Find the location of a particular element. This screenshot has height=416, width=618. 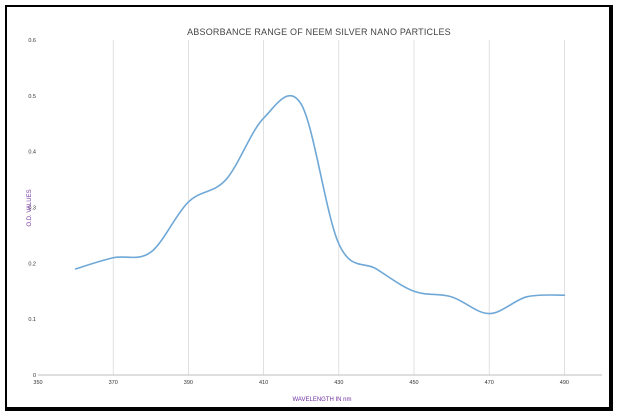

x-tick-label: 470 is located at coordinates (489, 383).